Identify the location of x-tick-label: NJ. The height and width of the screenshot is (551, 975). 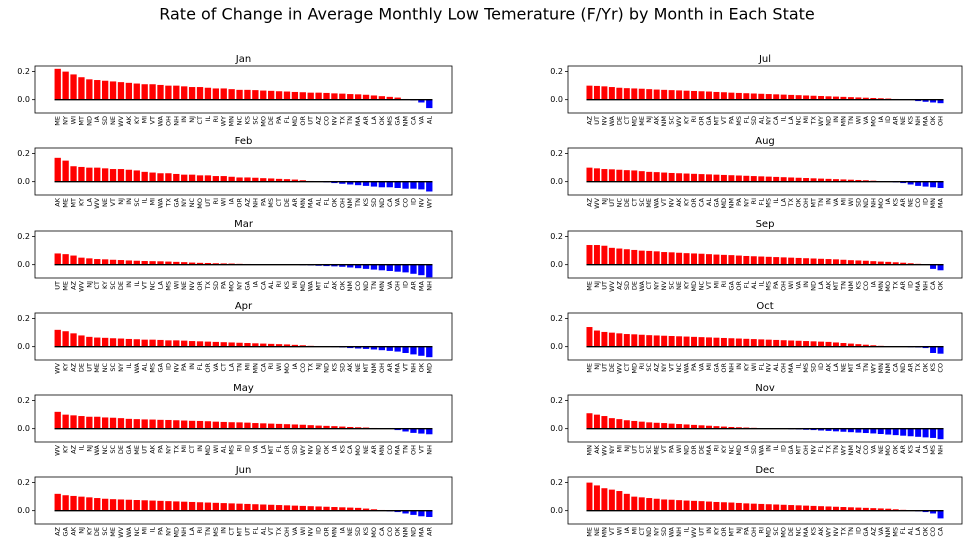
(627, 448).